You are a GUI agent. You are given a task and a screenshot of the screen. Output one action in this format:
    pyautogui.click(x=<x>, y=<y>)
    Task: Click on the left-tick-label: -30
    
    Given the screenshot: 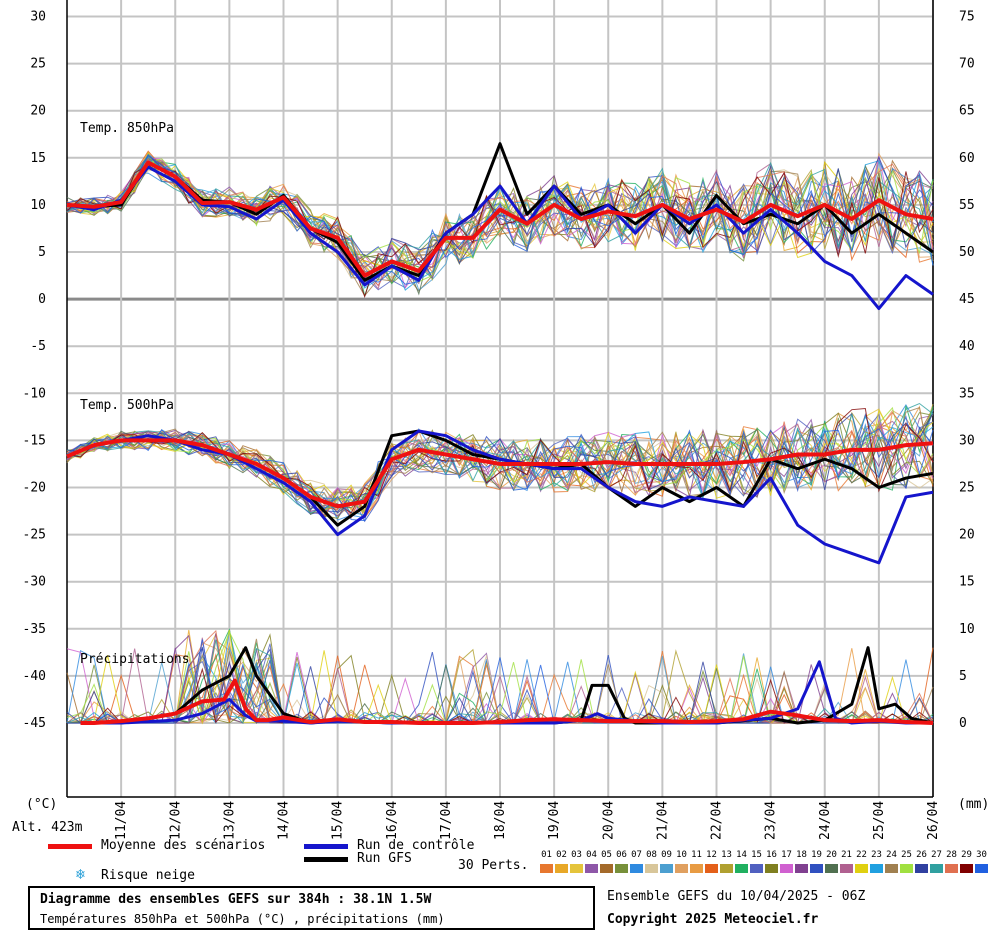 What is the action you would take?
    pyautogui.click(x=34, y=582)
    